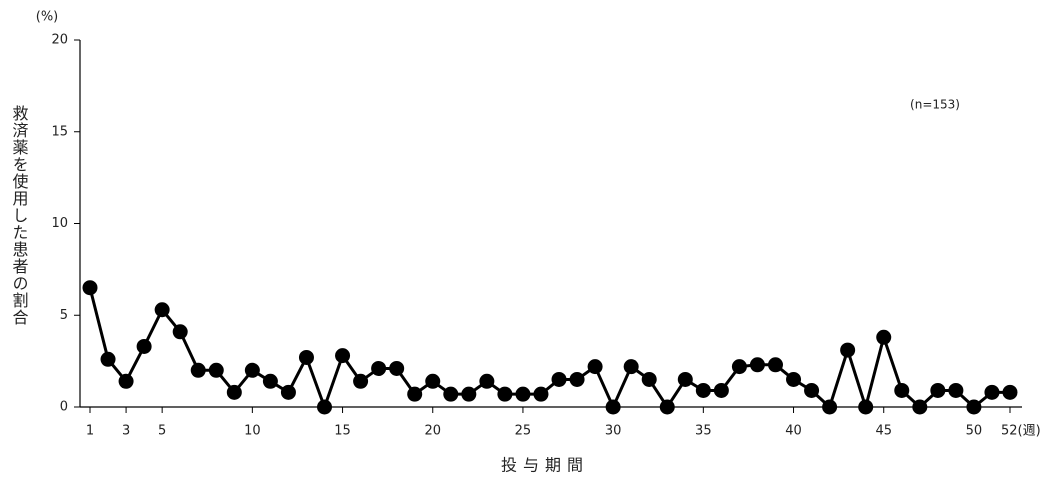 The image size is (1048, 481). I want to click on x-tick-label: 5, so click(162, 431).